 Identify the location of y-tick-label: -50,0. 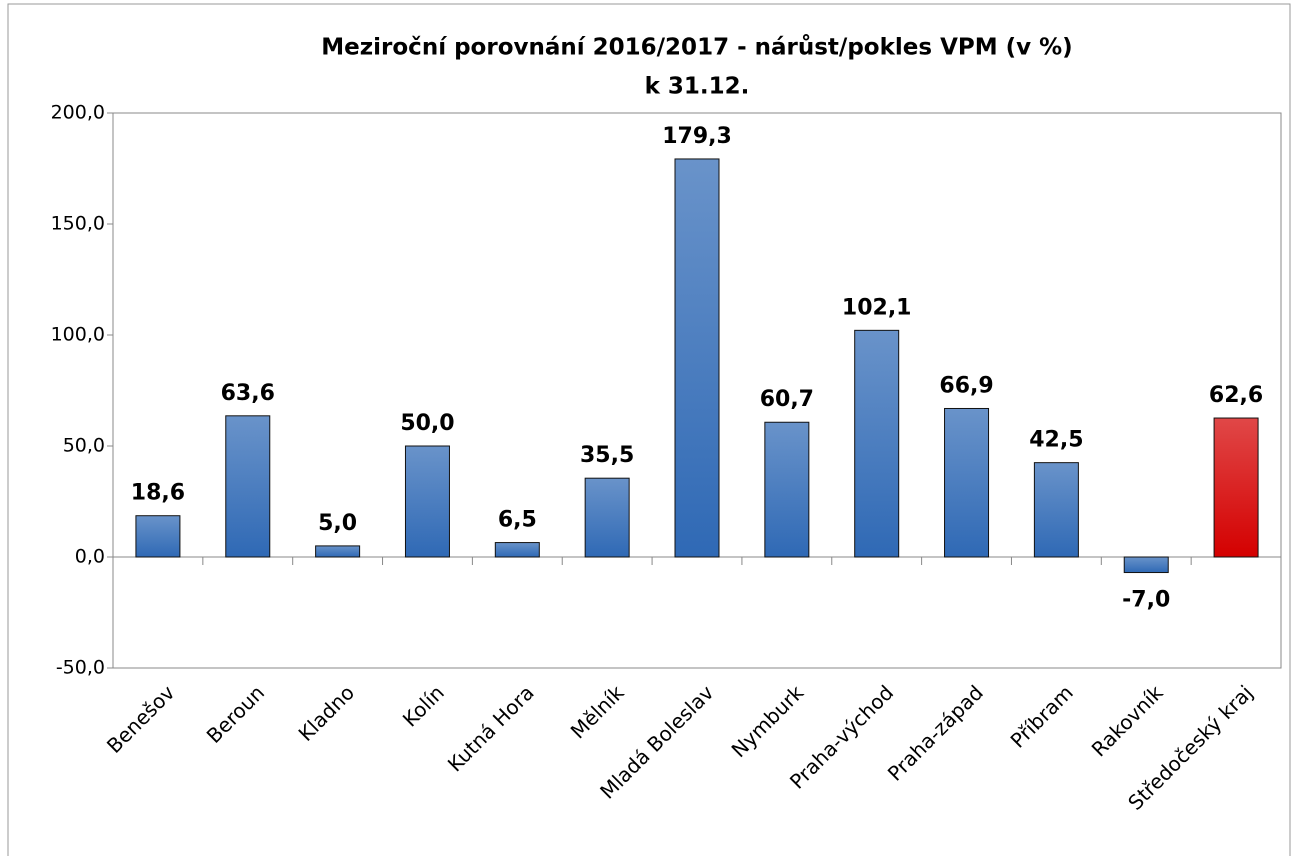
(80, 668).